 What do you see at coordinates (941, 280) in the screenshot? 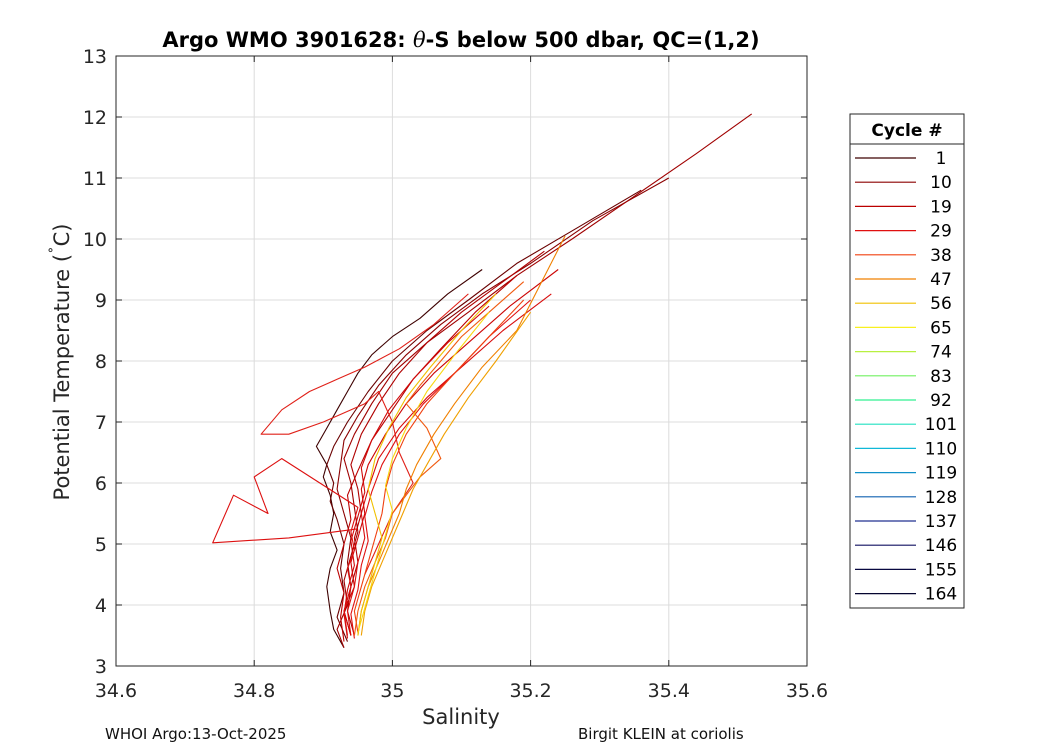
I see `legend-label: 47` at bounding box center [941, 280].